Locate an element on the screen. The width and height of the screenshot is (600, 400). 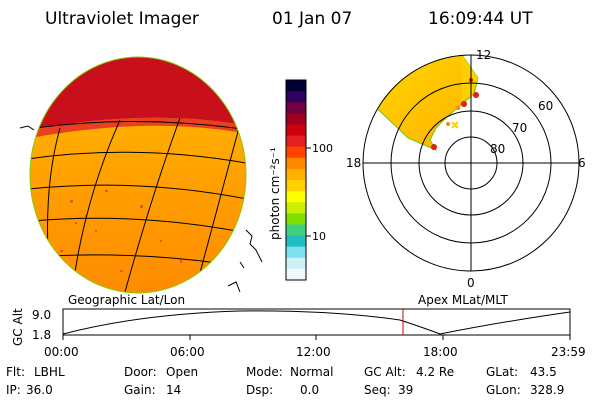
status-ip-value: 36.0 is located at coordinates (39, 390).